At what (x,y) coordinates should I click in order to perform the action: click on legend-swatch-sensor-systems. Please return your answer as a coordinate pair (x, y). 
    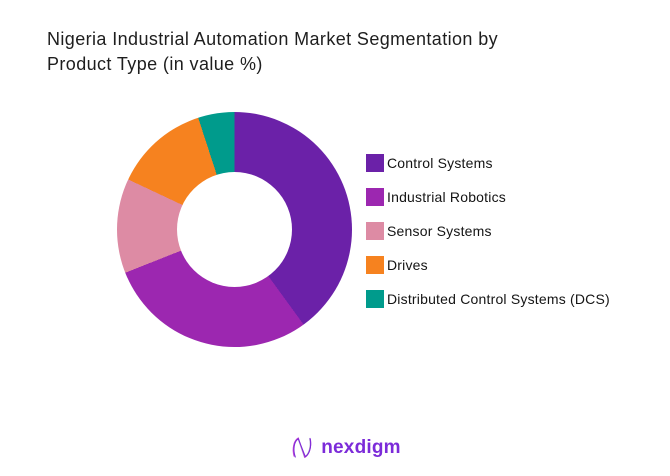
    Looking at the image, I should click on (375, 231).